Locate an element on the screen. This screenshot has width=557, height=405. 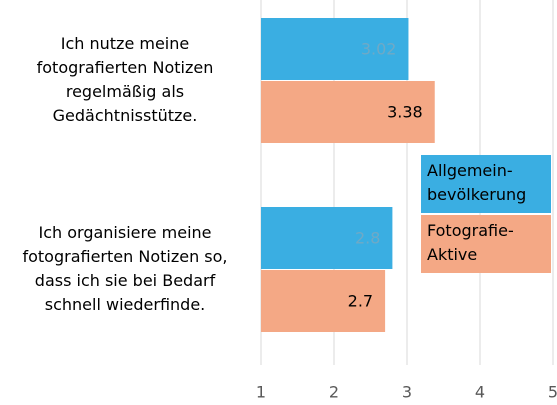
x-tick-label: 2 is located at coordinates (334, 392).